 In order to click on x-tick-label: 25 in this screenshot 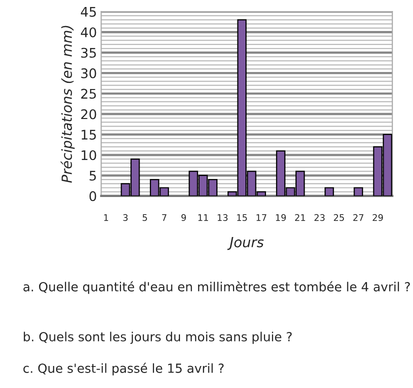, I will do `click(339, 217)`.